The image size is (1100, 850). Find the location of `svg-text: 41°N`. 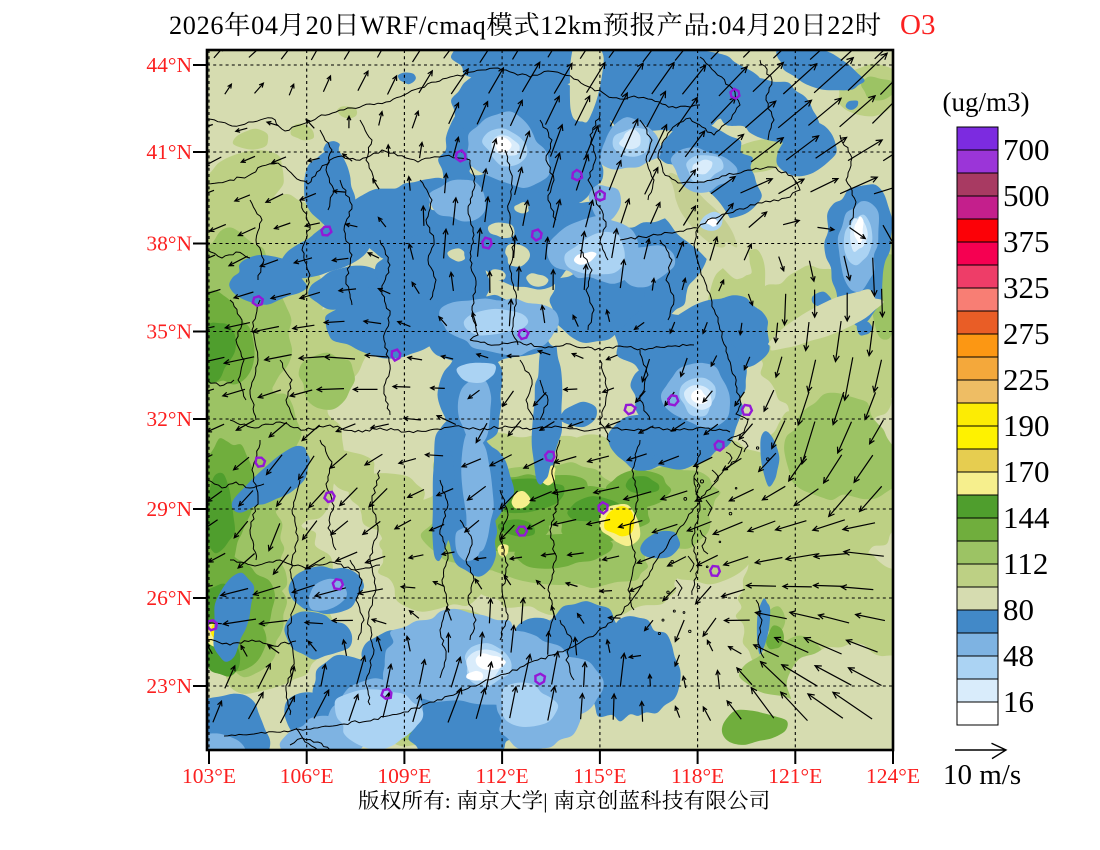

svg-text: 41°N is located at coordinates (169, 152).